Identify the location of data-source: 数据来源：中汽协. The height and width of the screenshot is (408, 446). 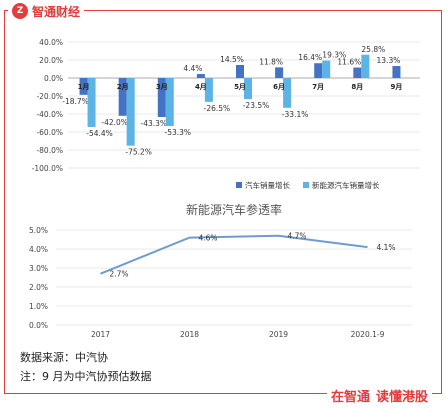
(64, 357).